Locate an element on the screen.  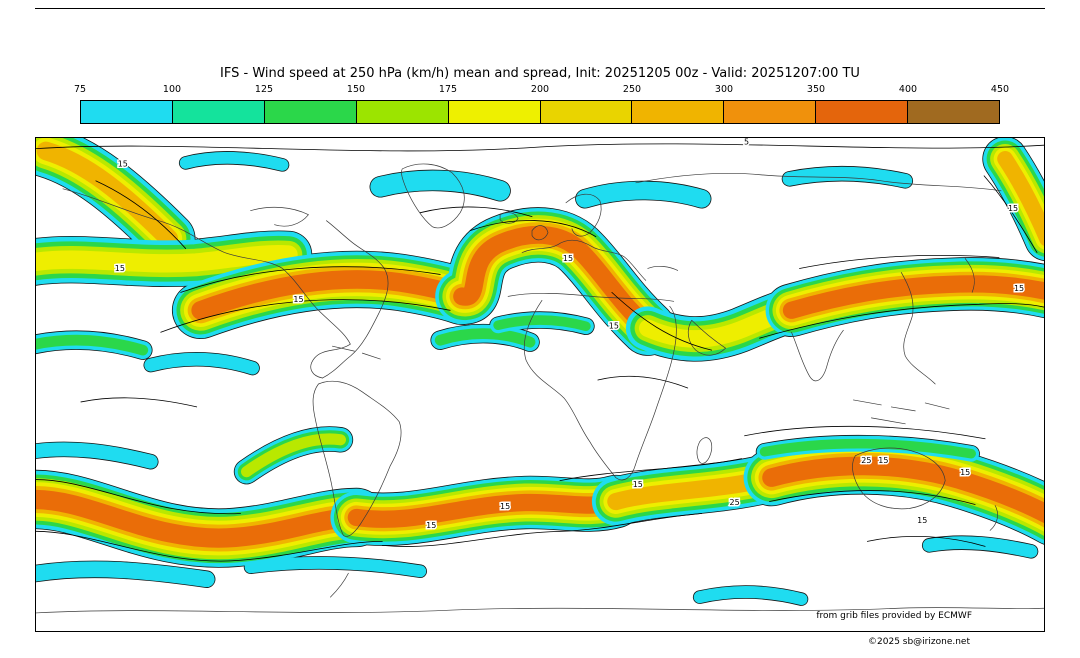
contour-label: 5 is located at coordinates (746, 142).